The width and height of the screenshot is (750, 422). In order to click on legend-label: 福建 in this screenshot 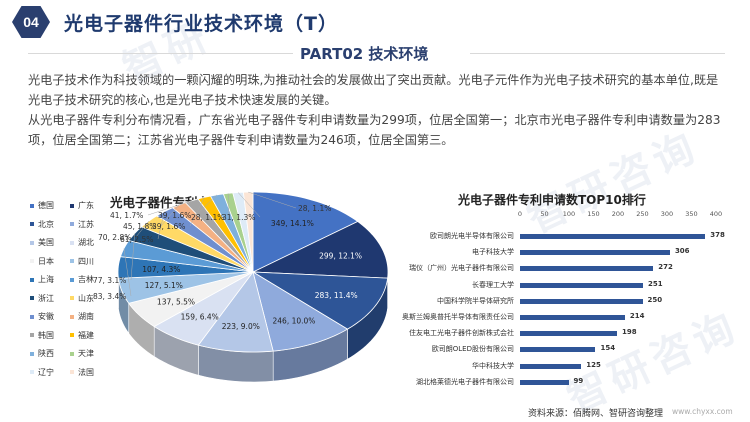, I will do `click(86, 335)`.